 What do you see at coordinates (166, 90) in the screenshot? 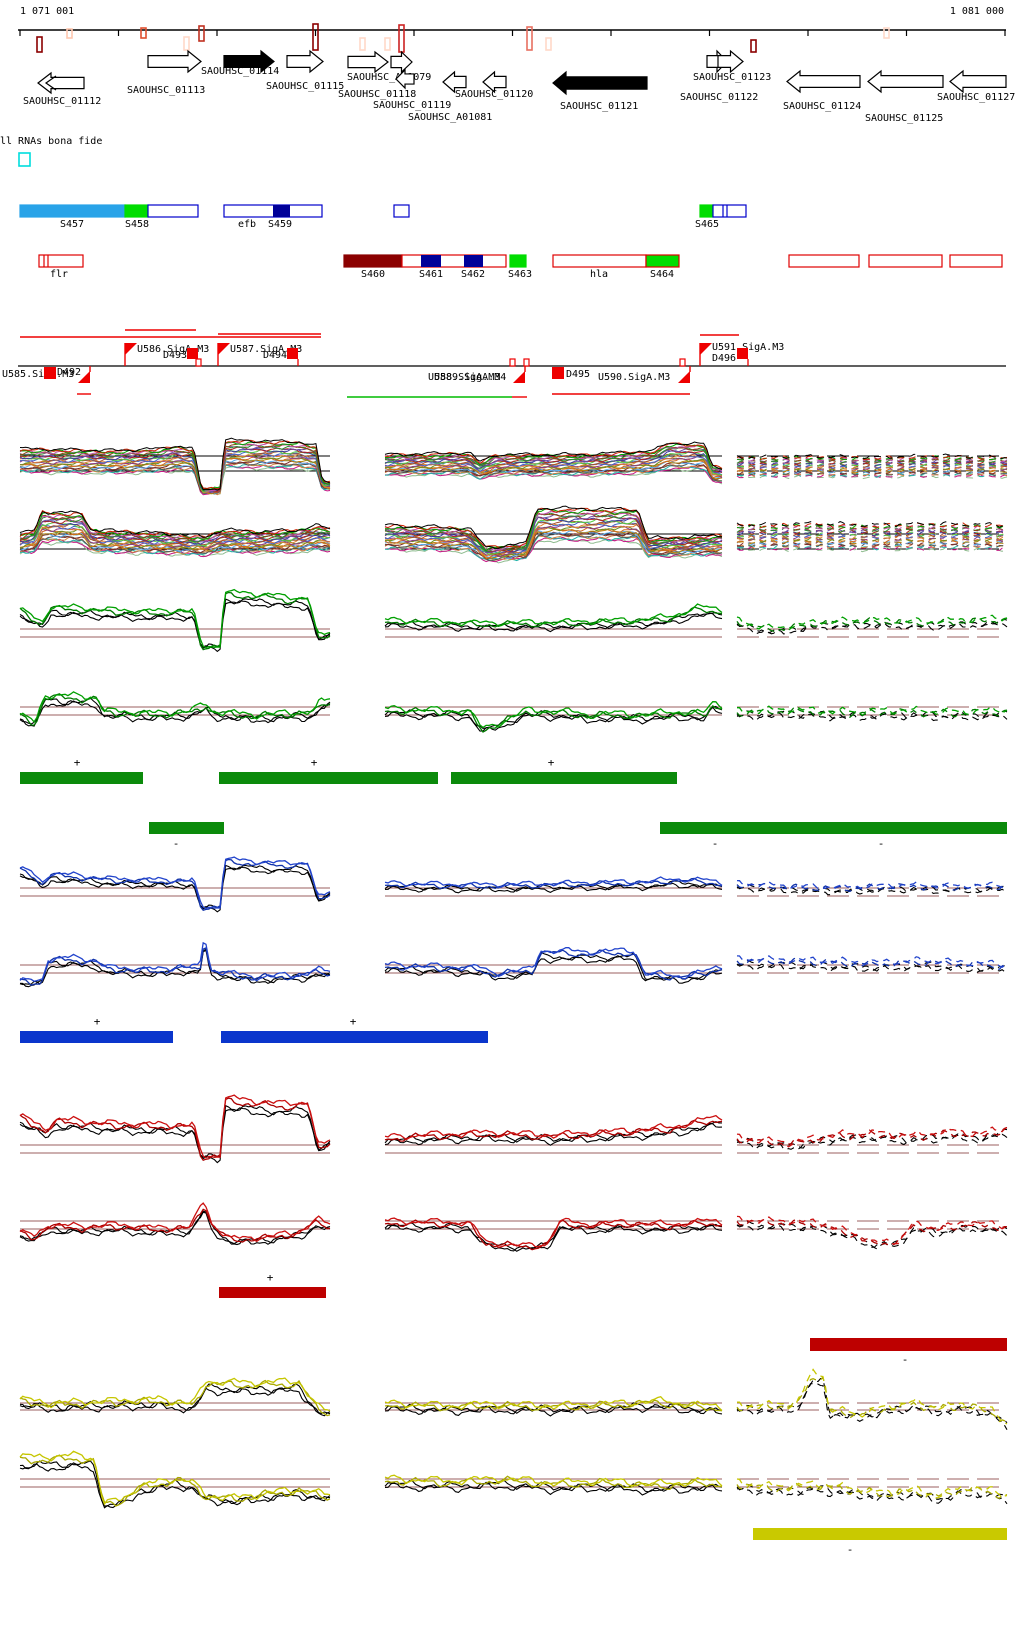
I see `gene-label: SAOUHSC_01113` at bounding box center [166, 90].